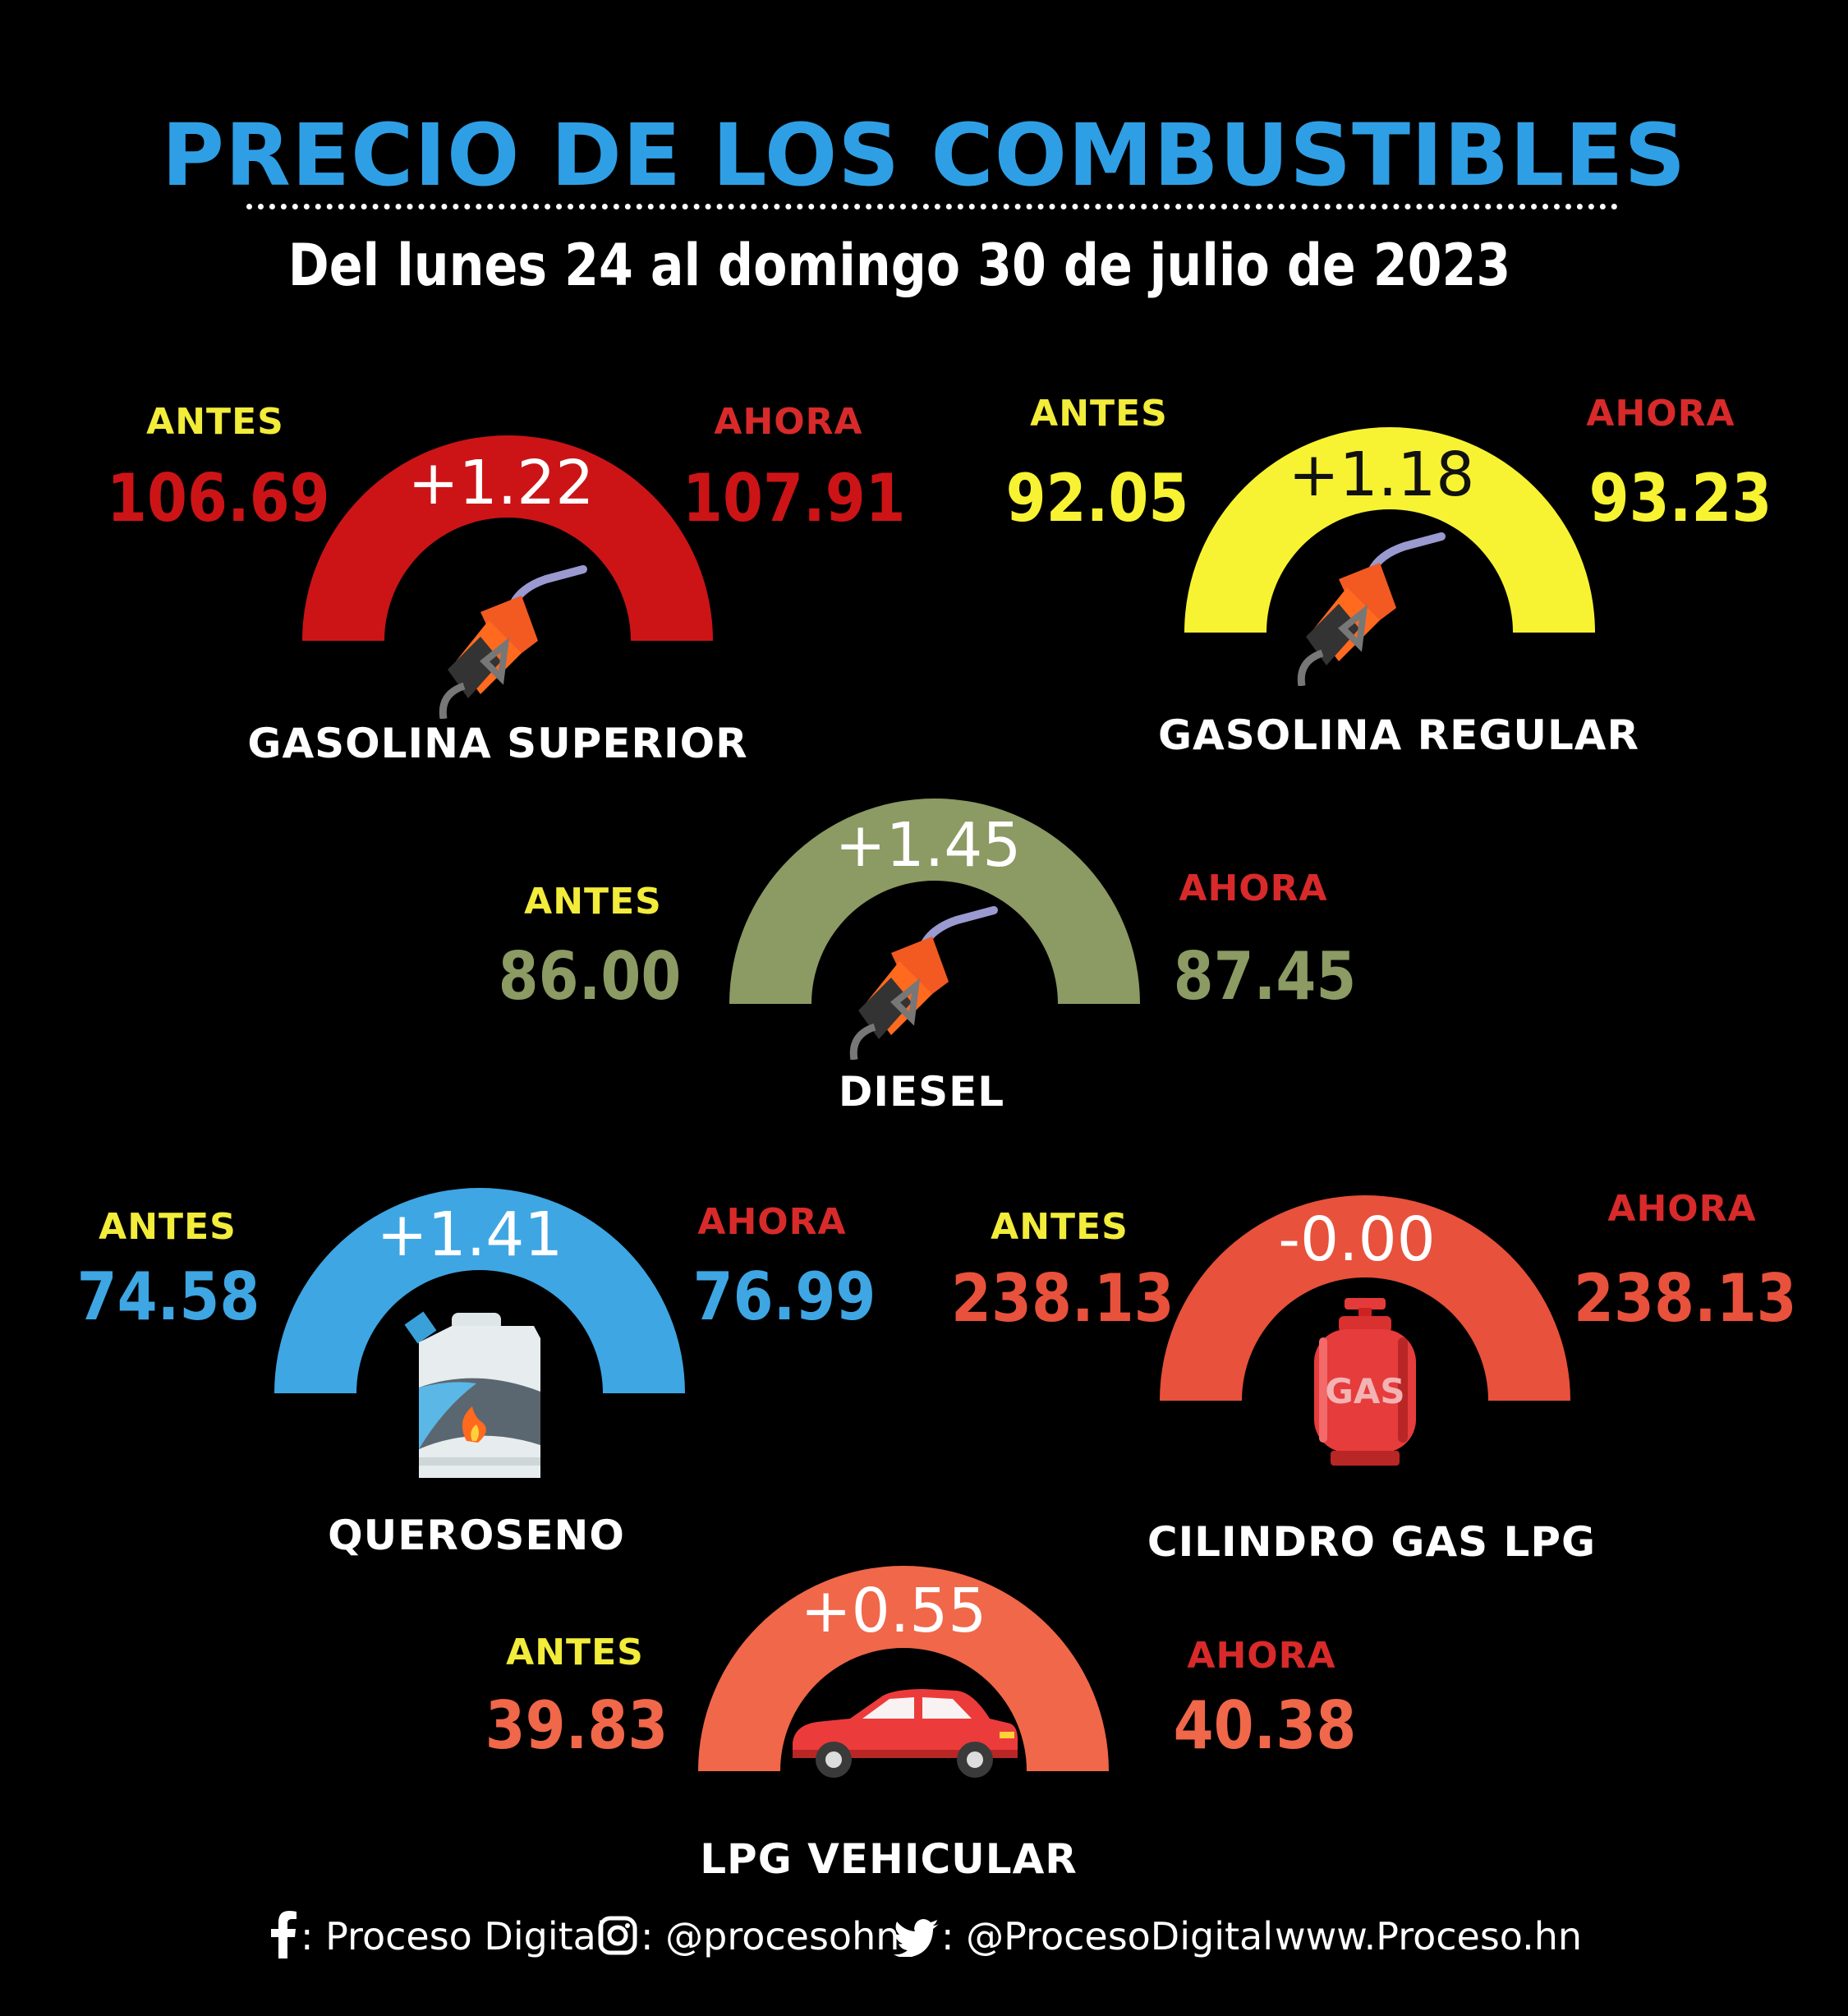  What do you see at coordinates (501, 483) in the screenshot?
I see `price-change: +1.22` at bounding box center [501, 483].